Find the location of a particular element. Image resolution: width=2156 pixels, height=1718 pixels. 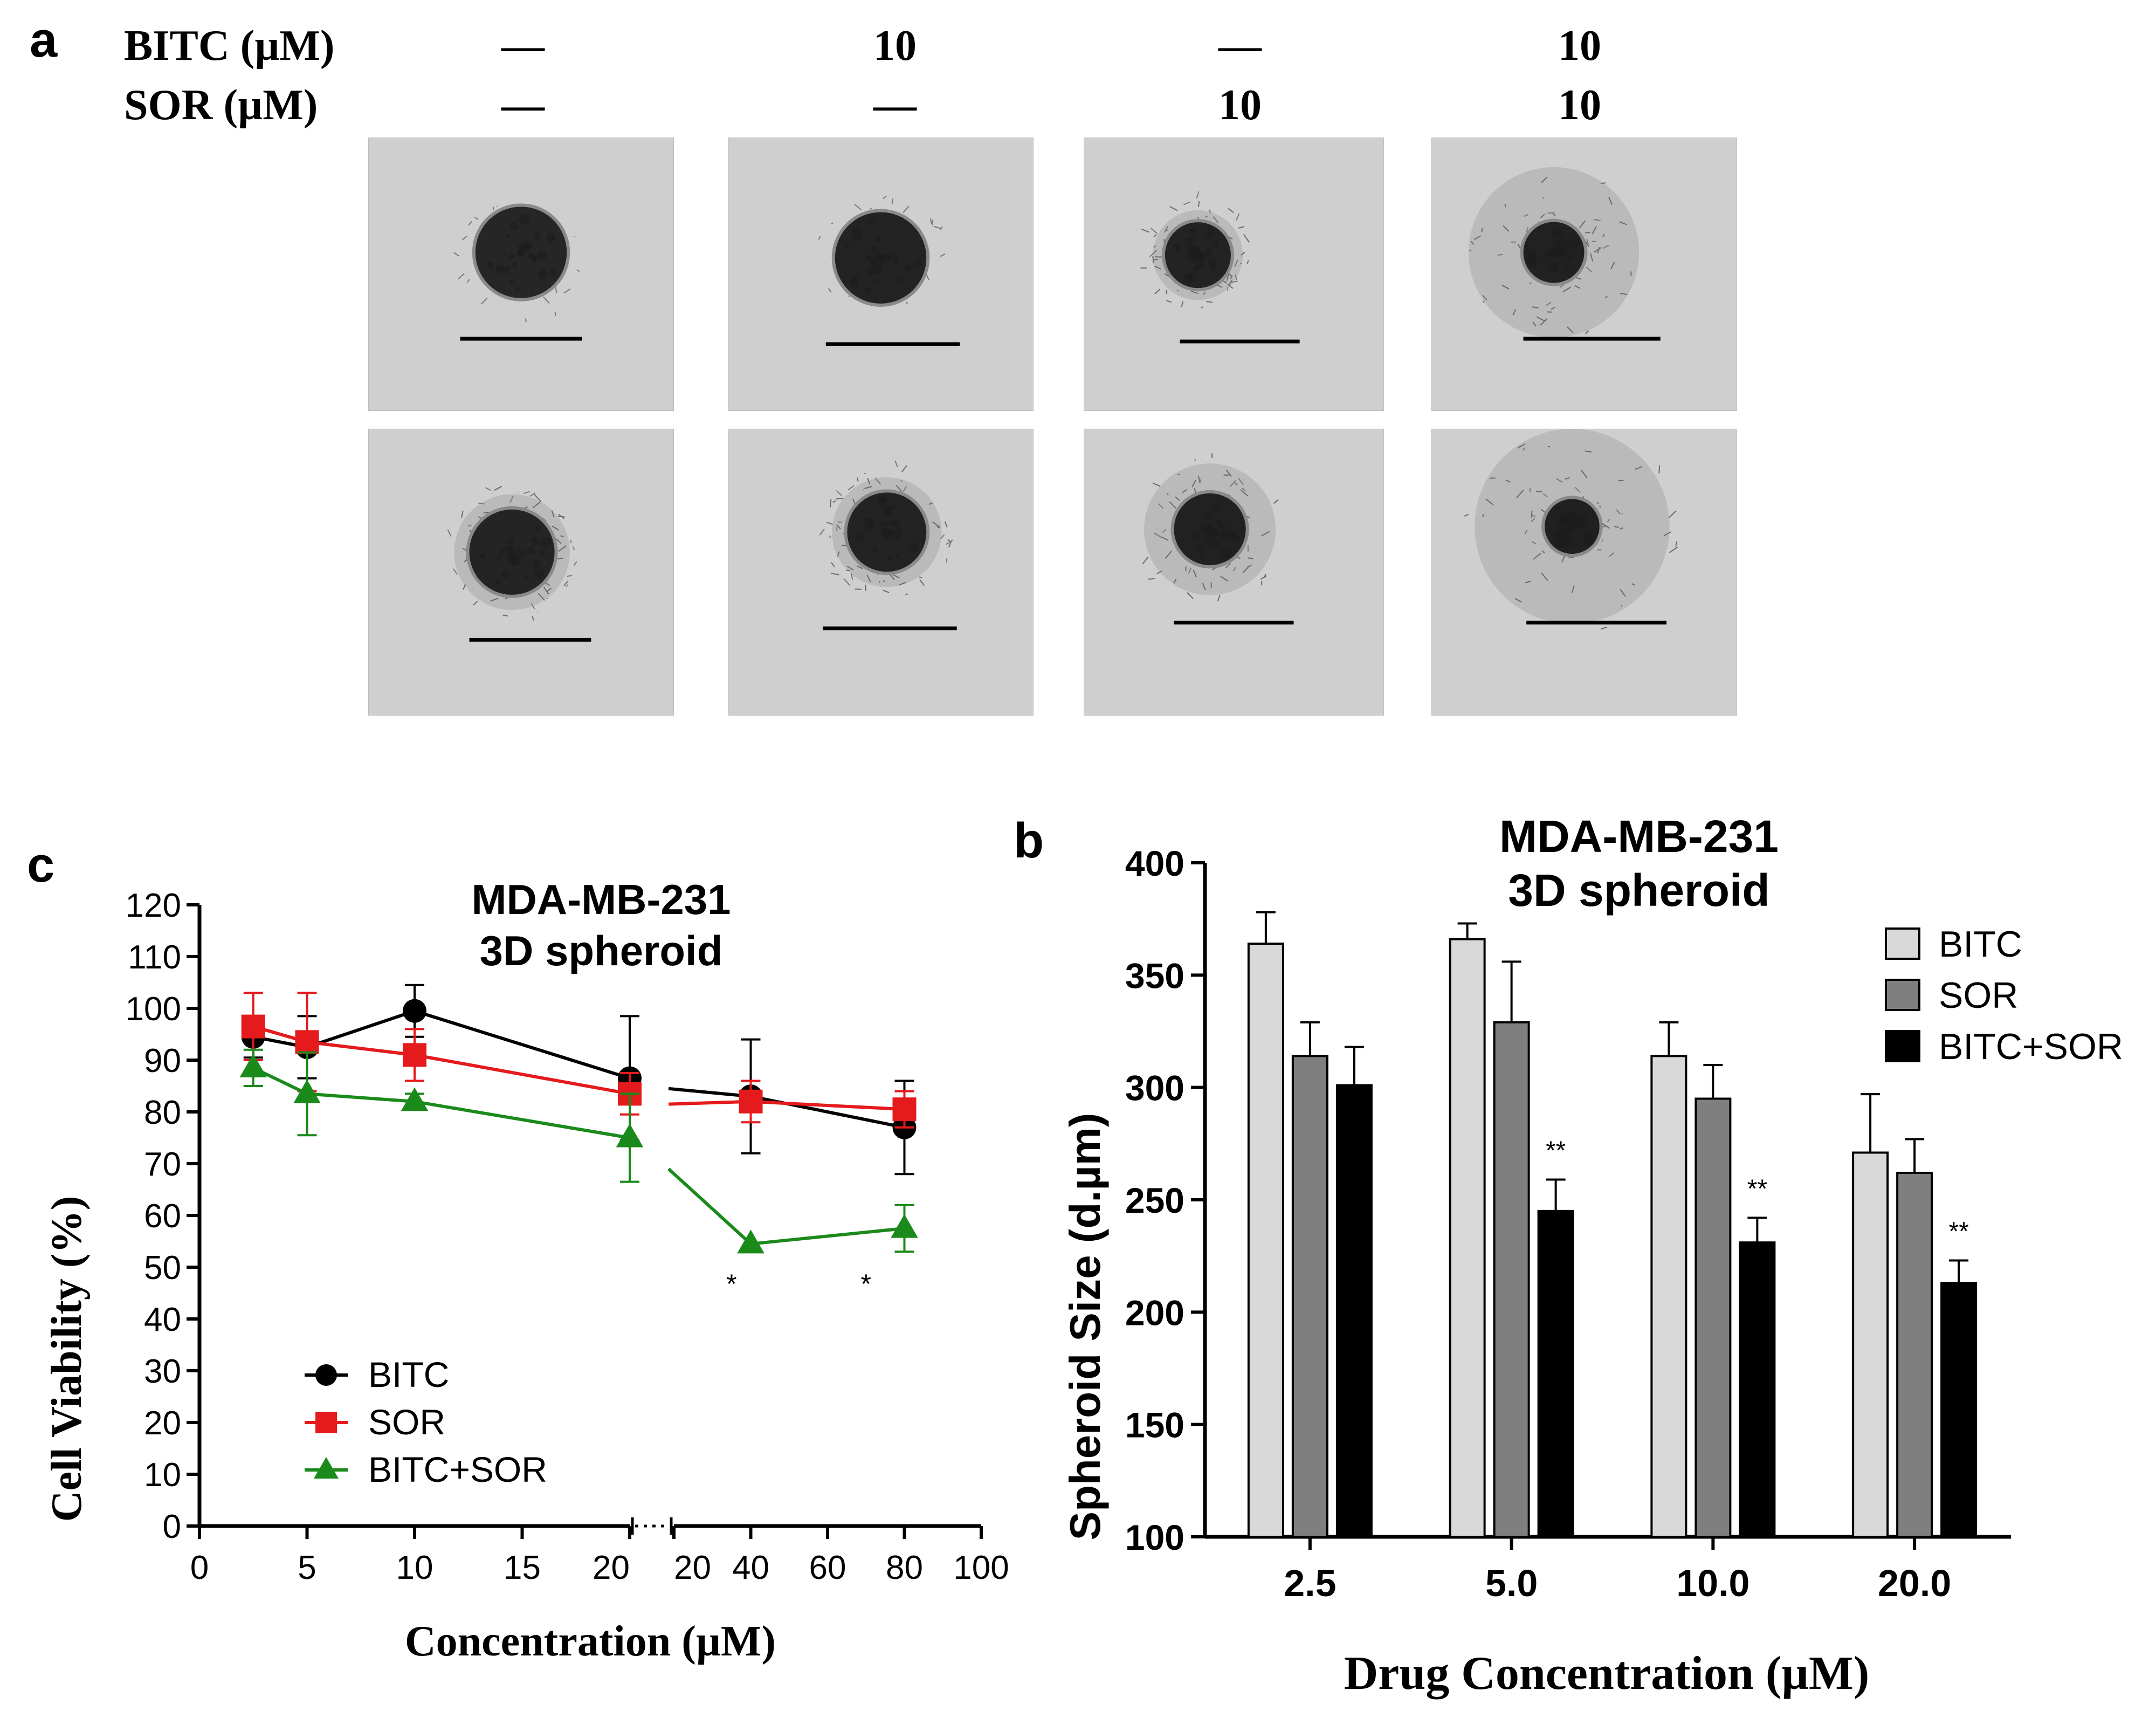

line-chart-title-line-2: 3D spheroid is located at coordinates (601, 950).